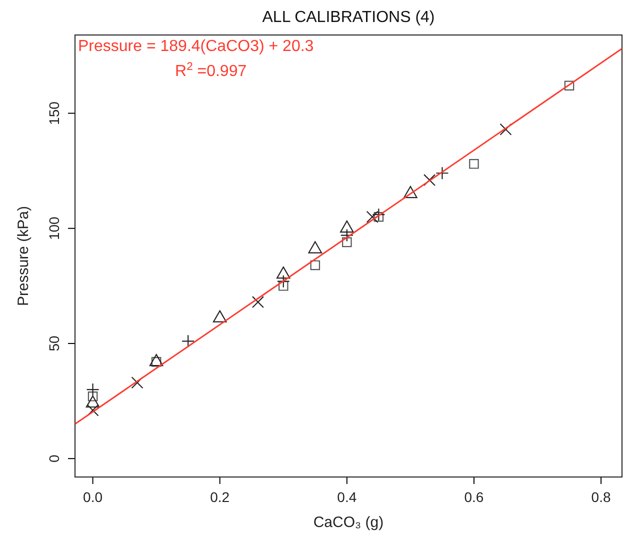 The image size is (626, 533). Describe the element at coordinates (54, 458) in the screenshot. I see `y-tick-label: 0` at that location.